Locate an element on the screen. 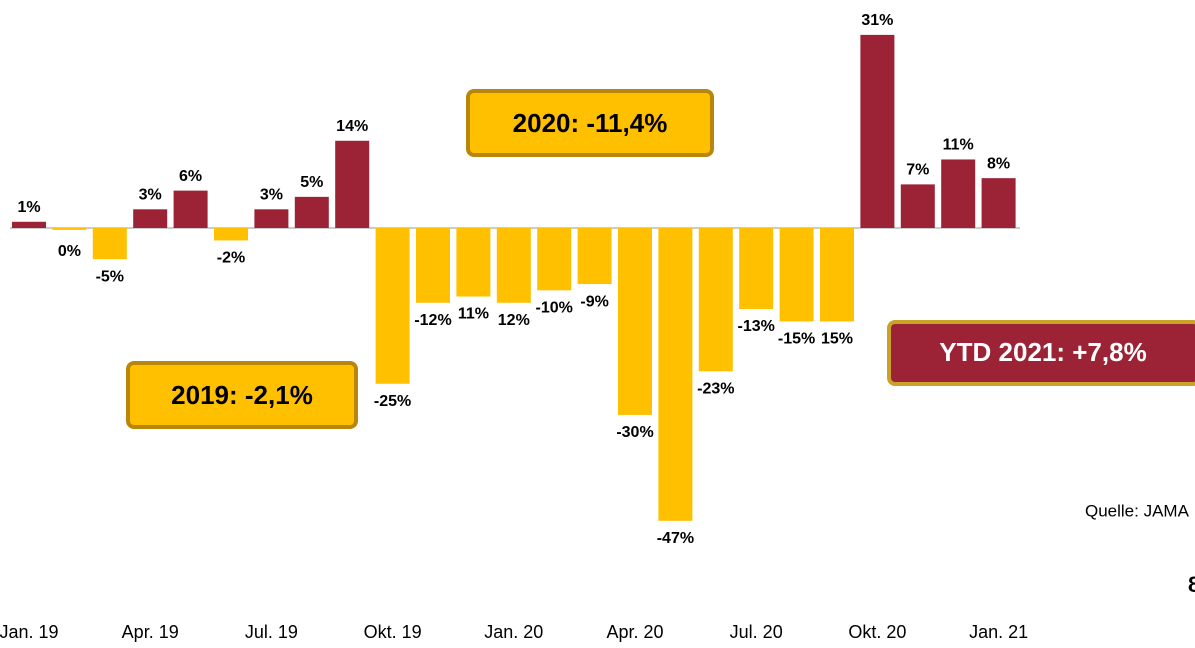 The width and height of the screenshot is (1195, 648). annotation: 2020: -11,4% is located at coordinates (590, 123).